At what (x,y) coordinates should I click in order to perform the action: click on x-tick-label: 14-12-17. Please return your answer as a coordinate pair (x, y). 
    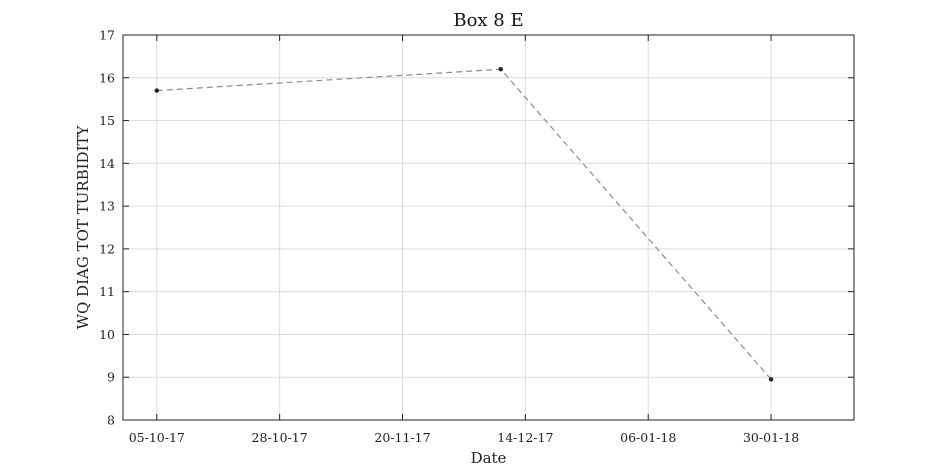
    Looking at the image, I should click on (525, 437).